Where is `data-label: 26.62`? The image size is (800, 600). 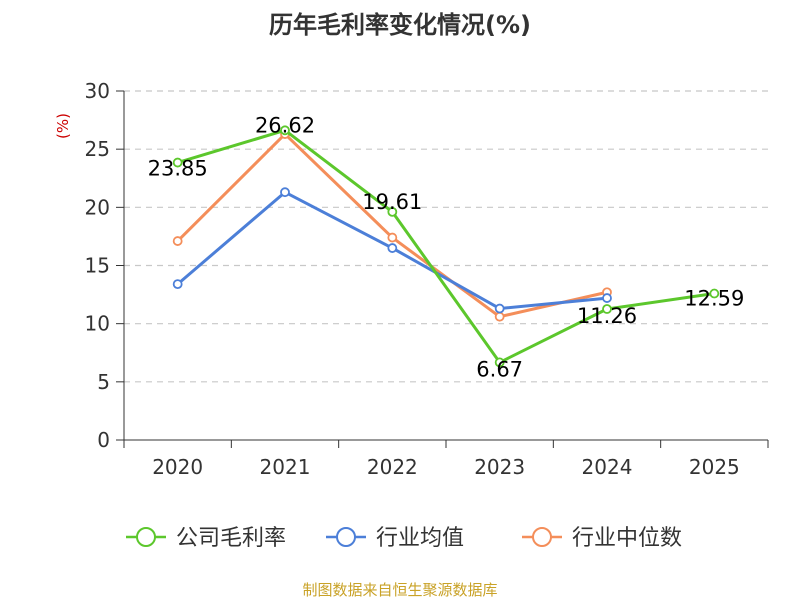
data-label: 26.62 is located at coordinates (285, 125).